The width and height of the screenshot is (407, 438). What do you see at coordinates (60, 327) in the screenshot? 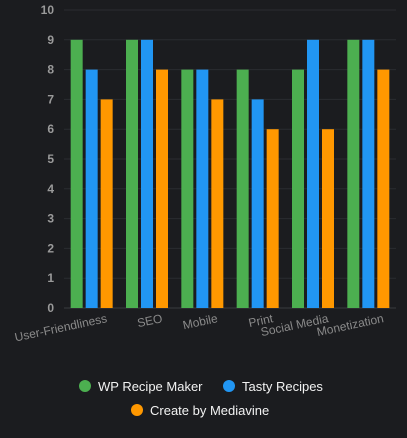
I see `x-tick-label: User-Friendliness` at bounding box center [60, 327].